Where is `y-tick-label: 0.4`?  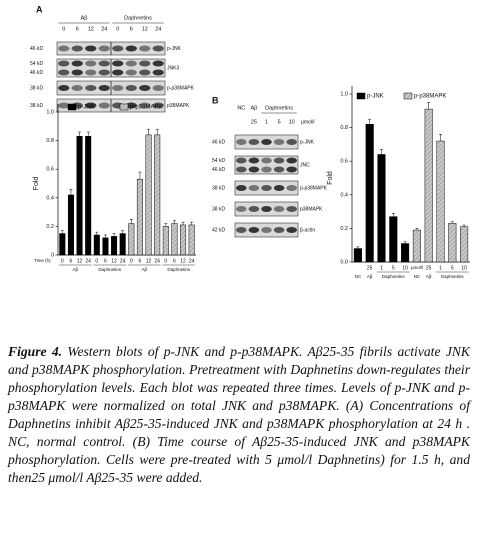
y-tick-label: 0.4 is located at coordinates (50, 198).